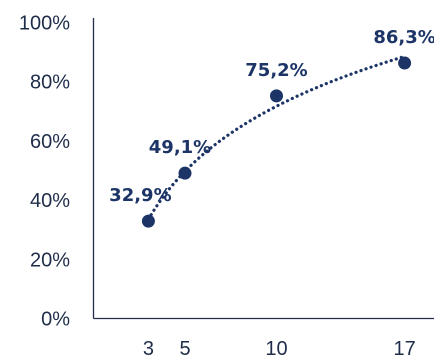  Describe the element at coordinates (276, 348) in the screenshot. I see `x-tick-label: 10` at that location.